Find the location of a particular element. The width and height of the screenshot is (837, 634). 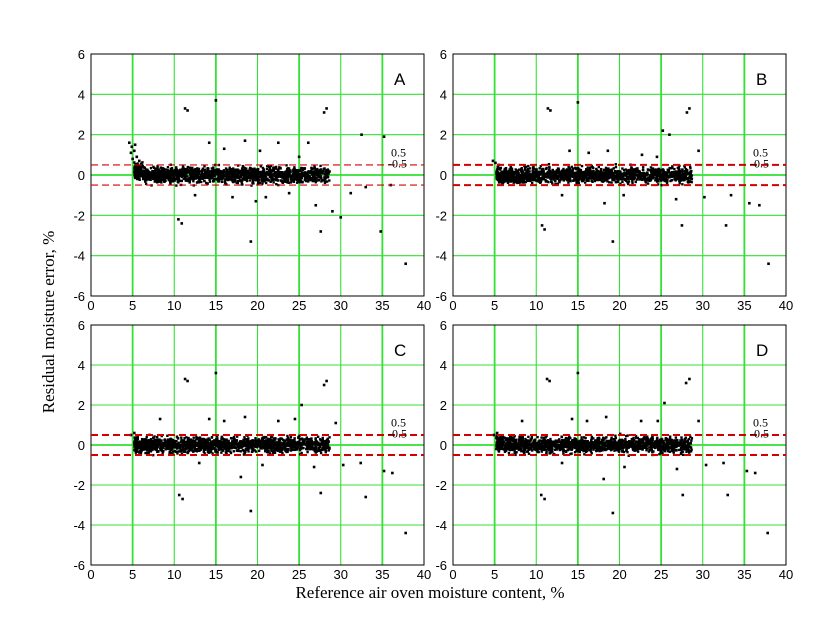

reference-label-lower: -0.5 is located at coordinates (759, 163).